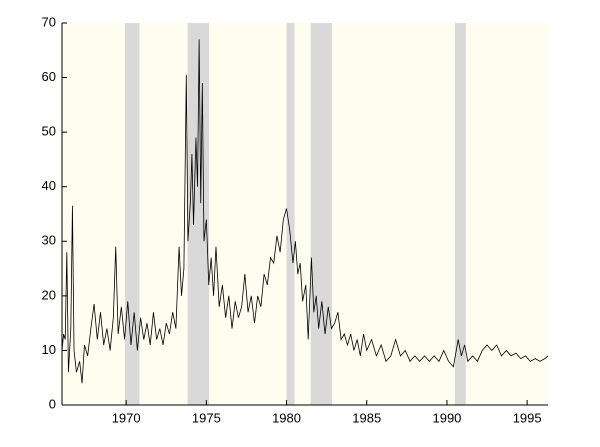 The width and height of the screenshot is (600, 447). What do you see at coordinates (49, 294) in the screenshot?
I see `y-tick-label: 20` at bounding box center [49, 294].